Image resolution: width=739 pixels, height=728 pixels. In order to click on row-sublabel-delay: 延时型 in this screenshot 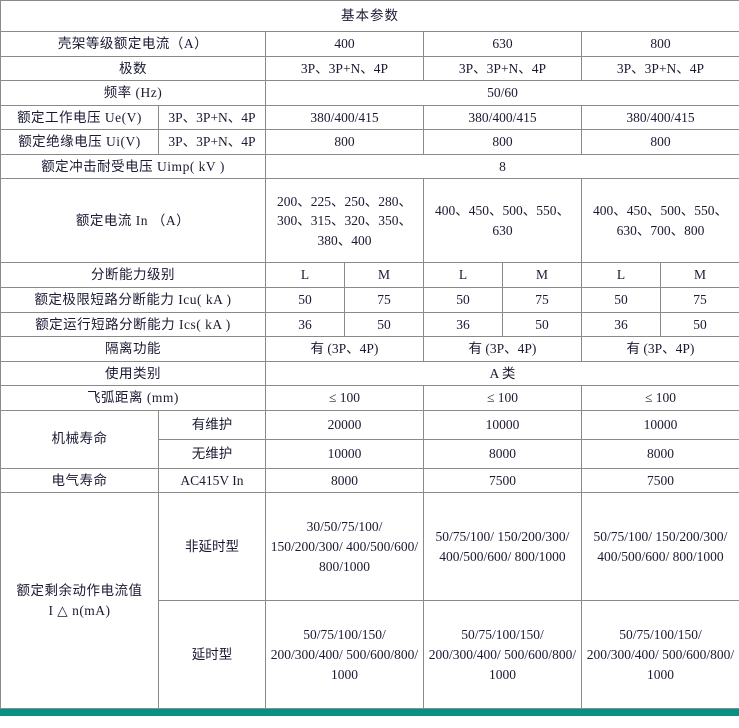, I will do `click(212, 655)`.